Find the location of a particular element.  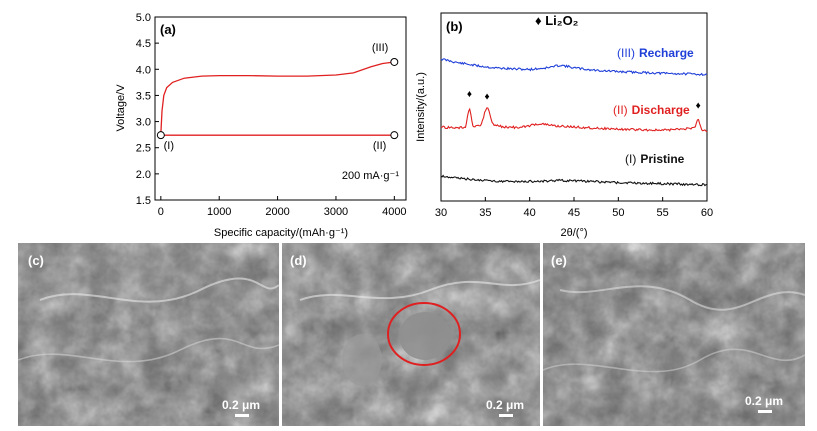

sem-d-scalebar is located at coordinates (506, 415).